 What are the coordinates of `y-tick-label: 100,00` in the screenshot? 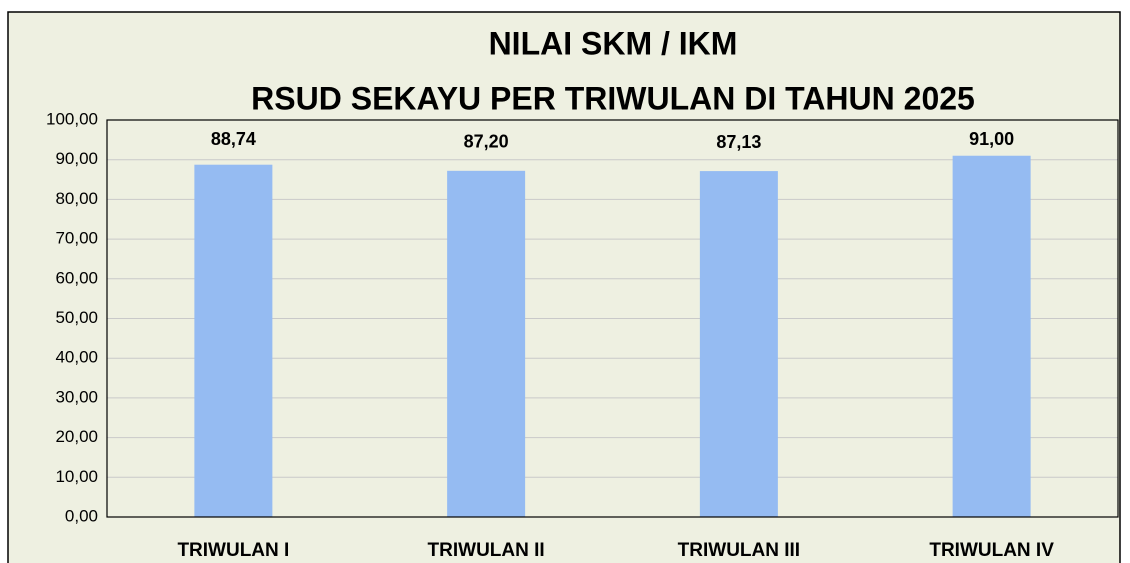 It's located at (72, 118).